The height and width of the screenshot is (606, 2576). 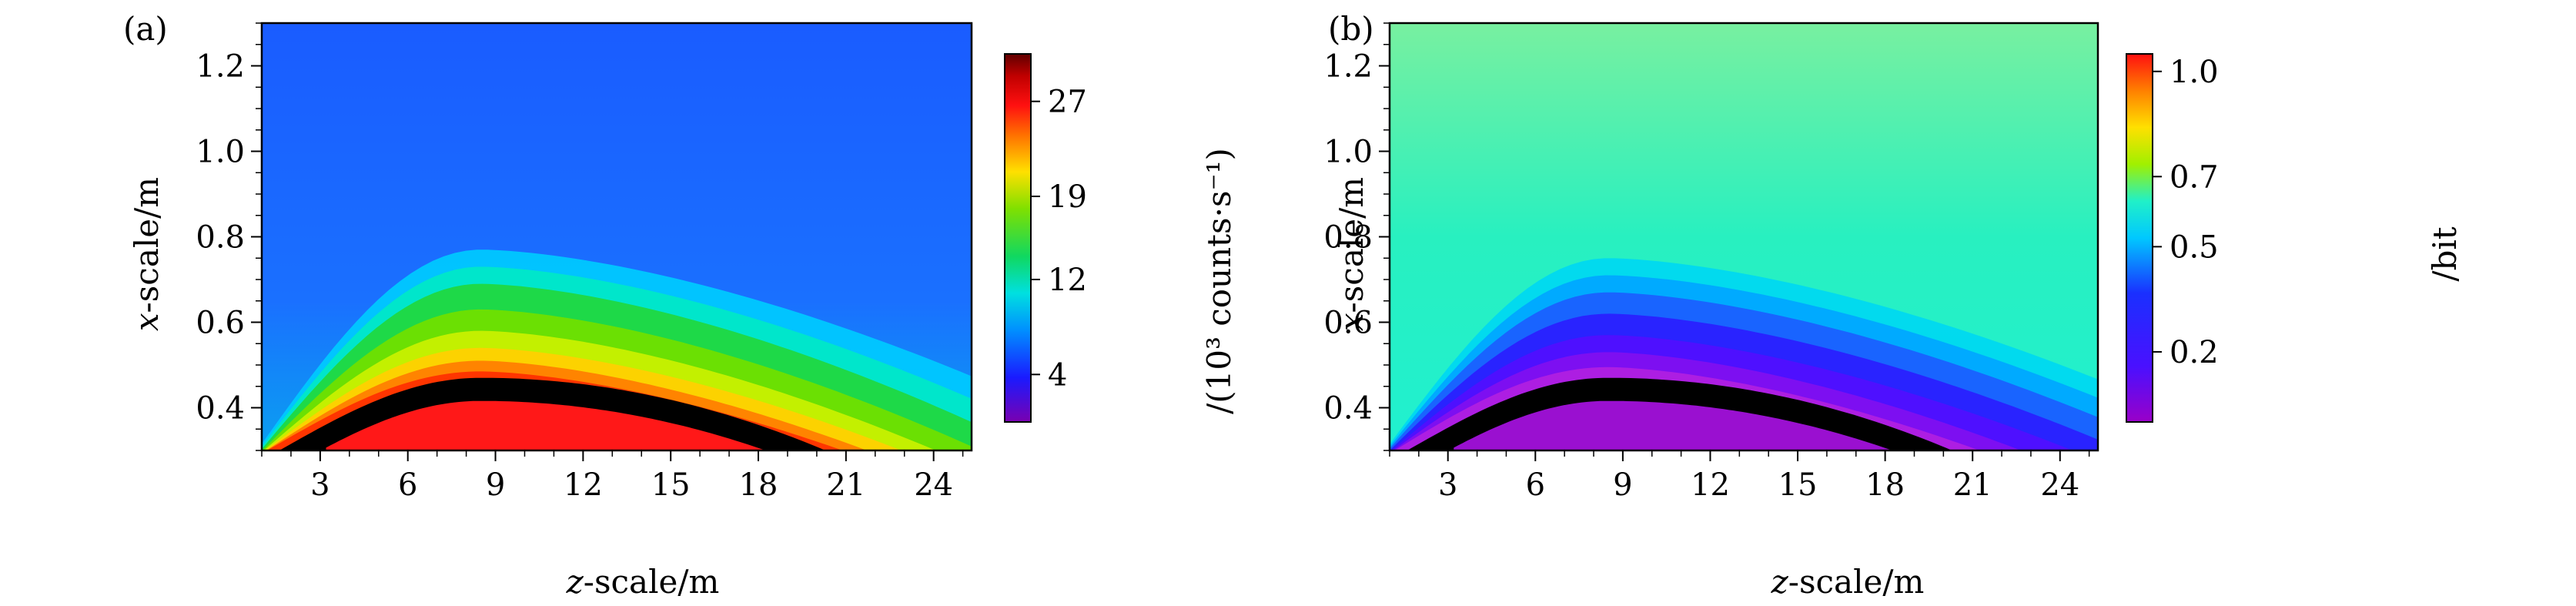 I want to click on y-axis-label-b: x-scale/m, so click(x=1352, y=254).